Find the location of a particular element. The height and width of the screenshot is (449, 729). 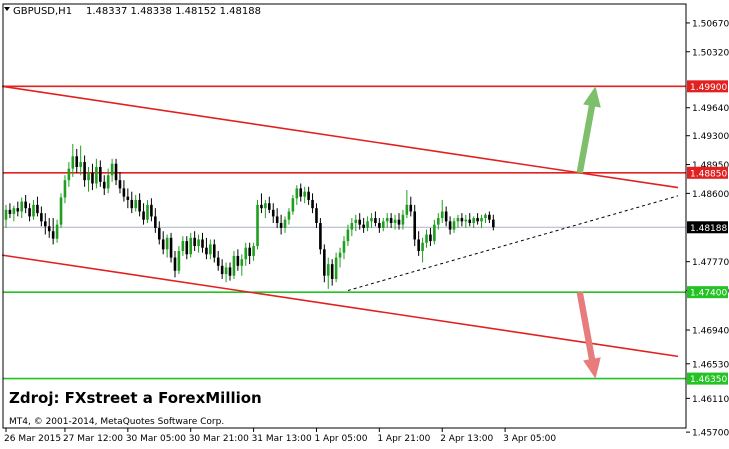

symbol-dropdown-icon is located at coordinates (7, 9).